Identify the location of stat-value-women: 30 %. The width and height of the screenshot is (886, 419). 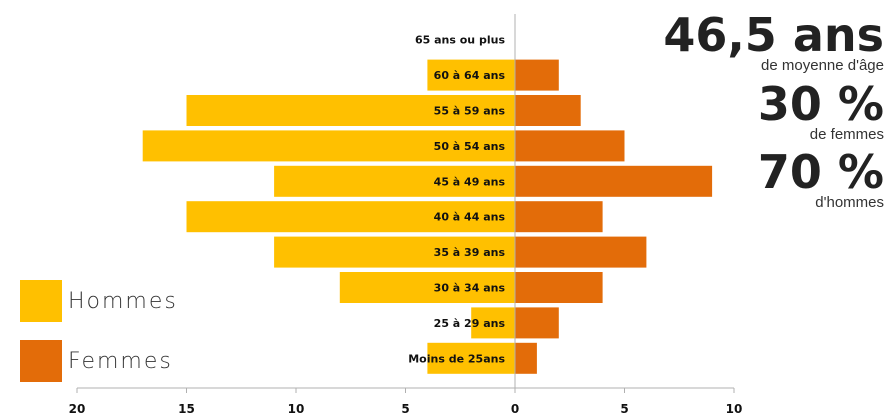
(820, 103).